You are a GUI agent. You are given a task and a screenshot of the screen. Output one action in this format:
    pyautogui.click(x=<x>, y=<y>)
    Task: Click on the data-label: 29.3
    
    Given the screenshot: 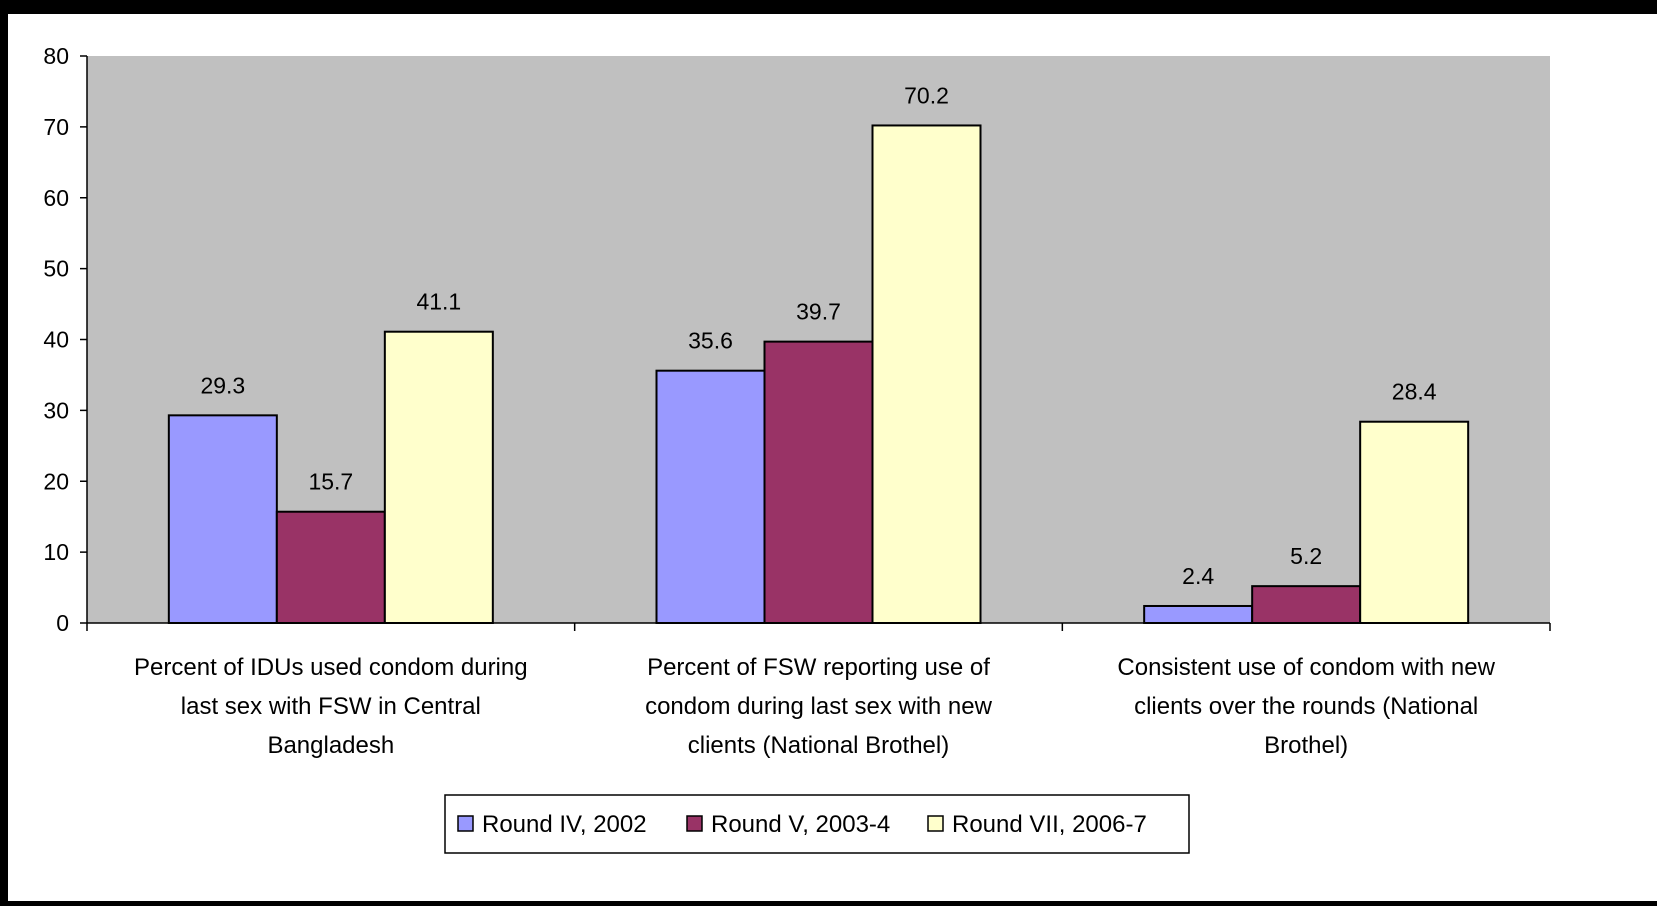 What is the action you would take?
    pyautogui.click(x=222, y=385)
    